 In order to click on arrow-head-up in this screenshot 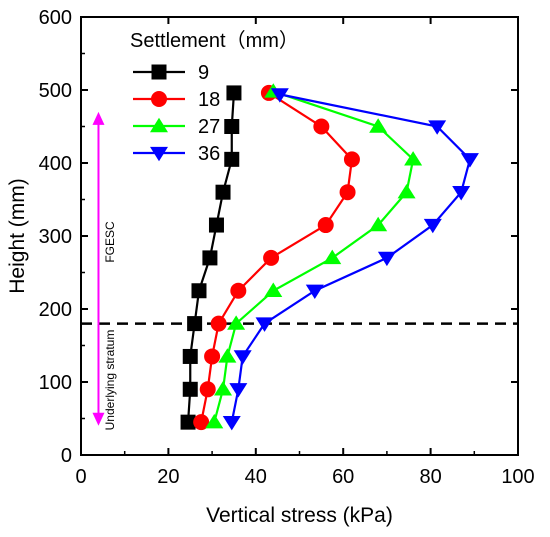, I will do `click(98, 118)`.